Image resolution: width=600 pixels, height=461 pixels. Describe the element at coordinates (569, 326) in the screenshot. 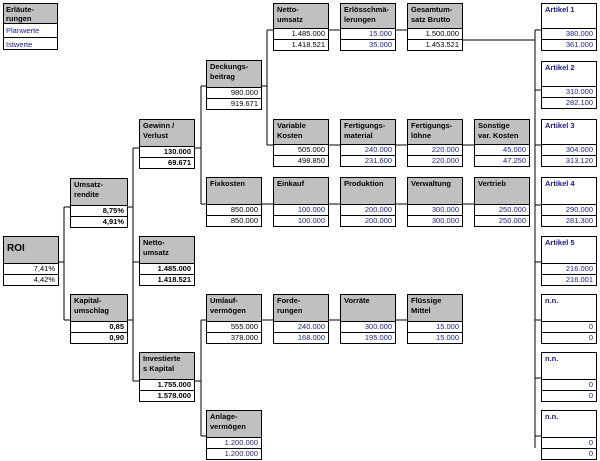

I see `nn1-plan-value: 0` at that location.